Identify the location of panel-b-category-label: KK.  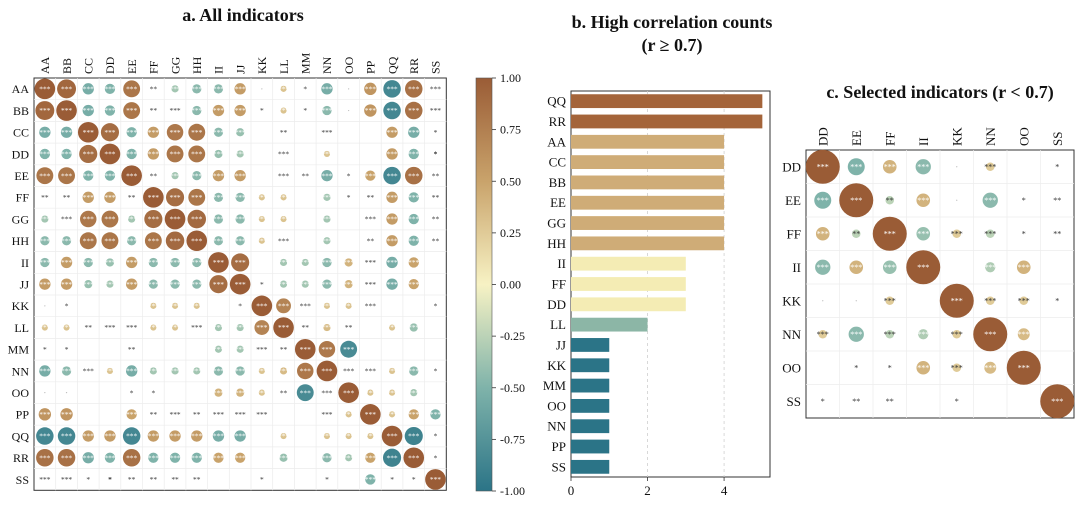
(556, 365).